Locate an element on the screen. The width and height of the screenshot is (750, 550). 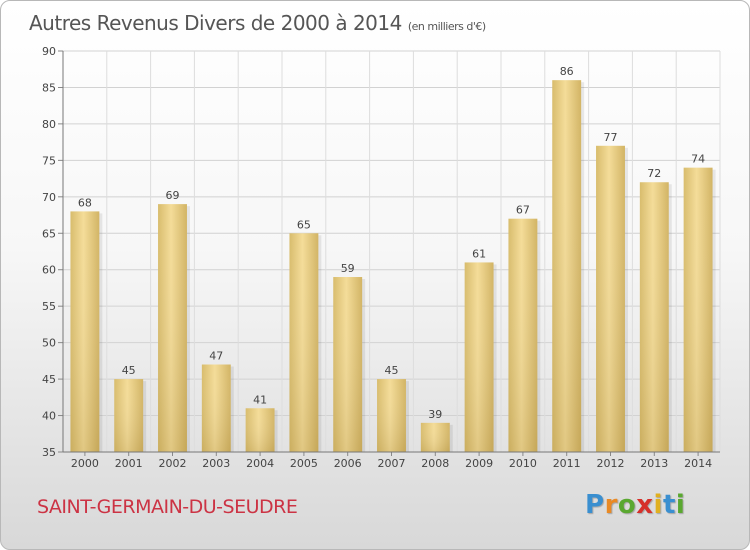
chart-title-text: Autres Revenus Divers de 2000 à 2014 is located at coordinates (215, 23).